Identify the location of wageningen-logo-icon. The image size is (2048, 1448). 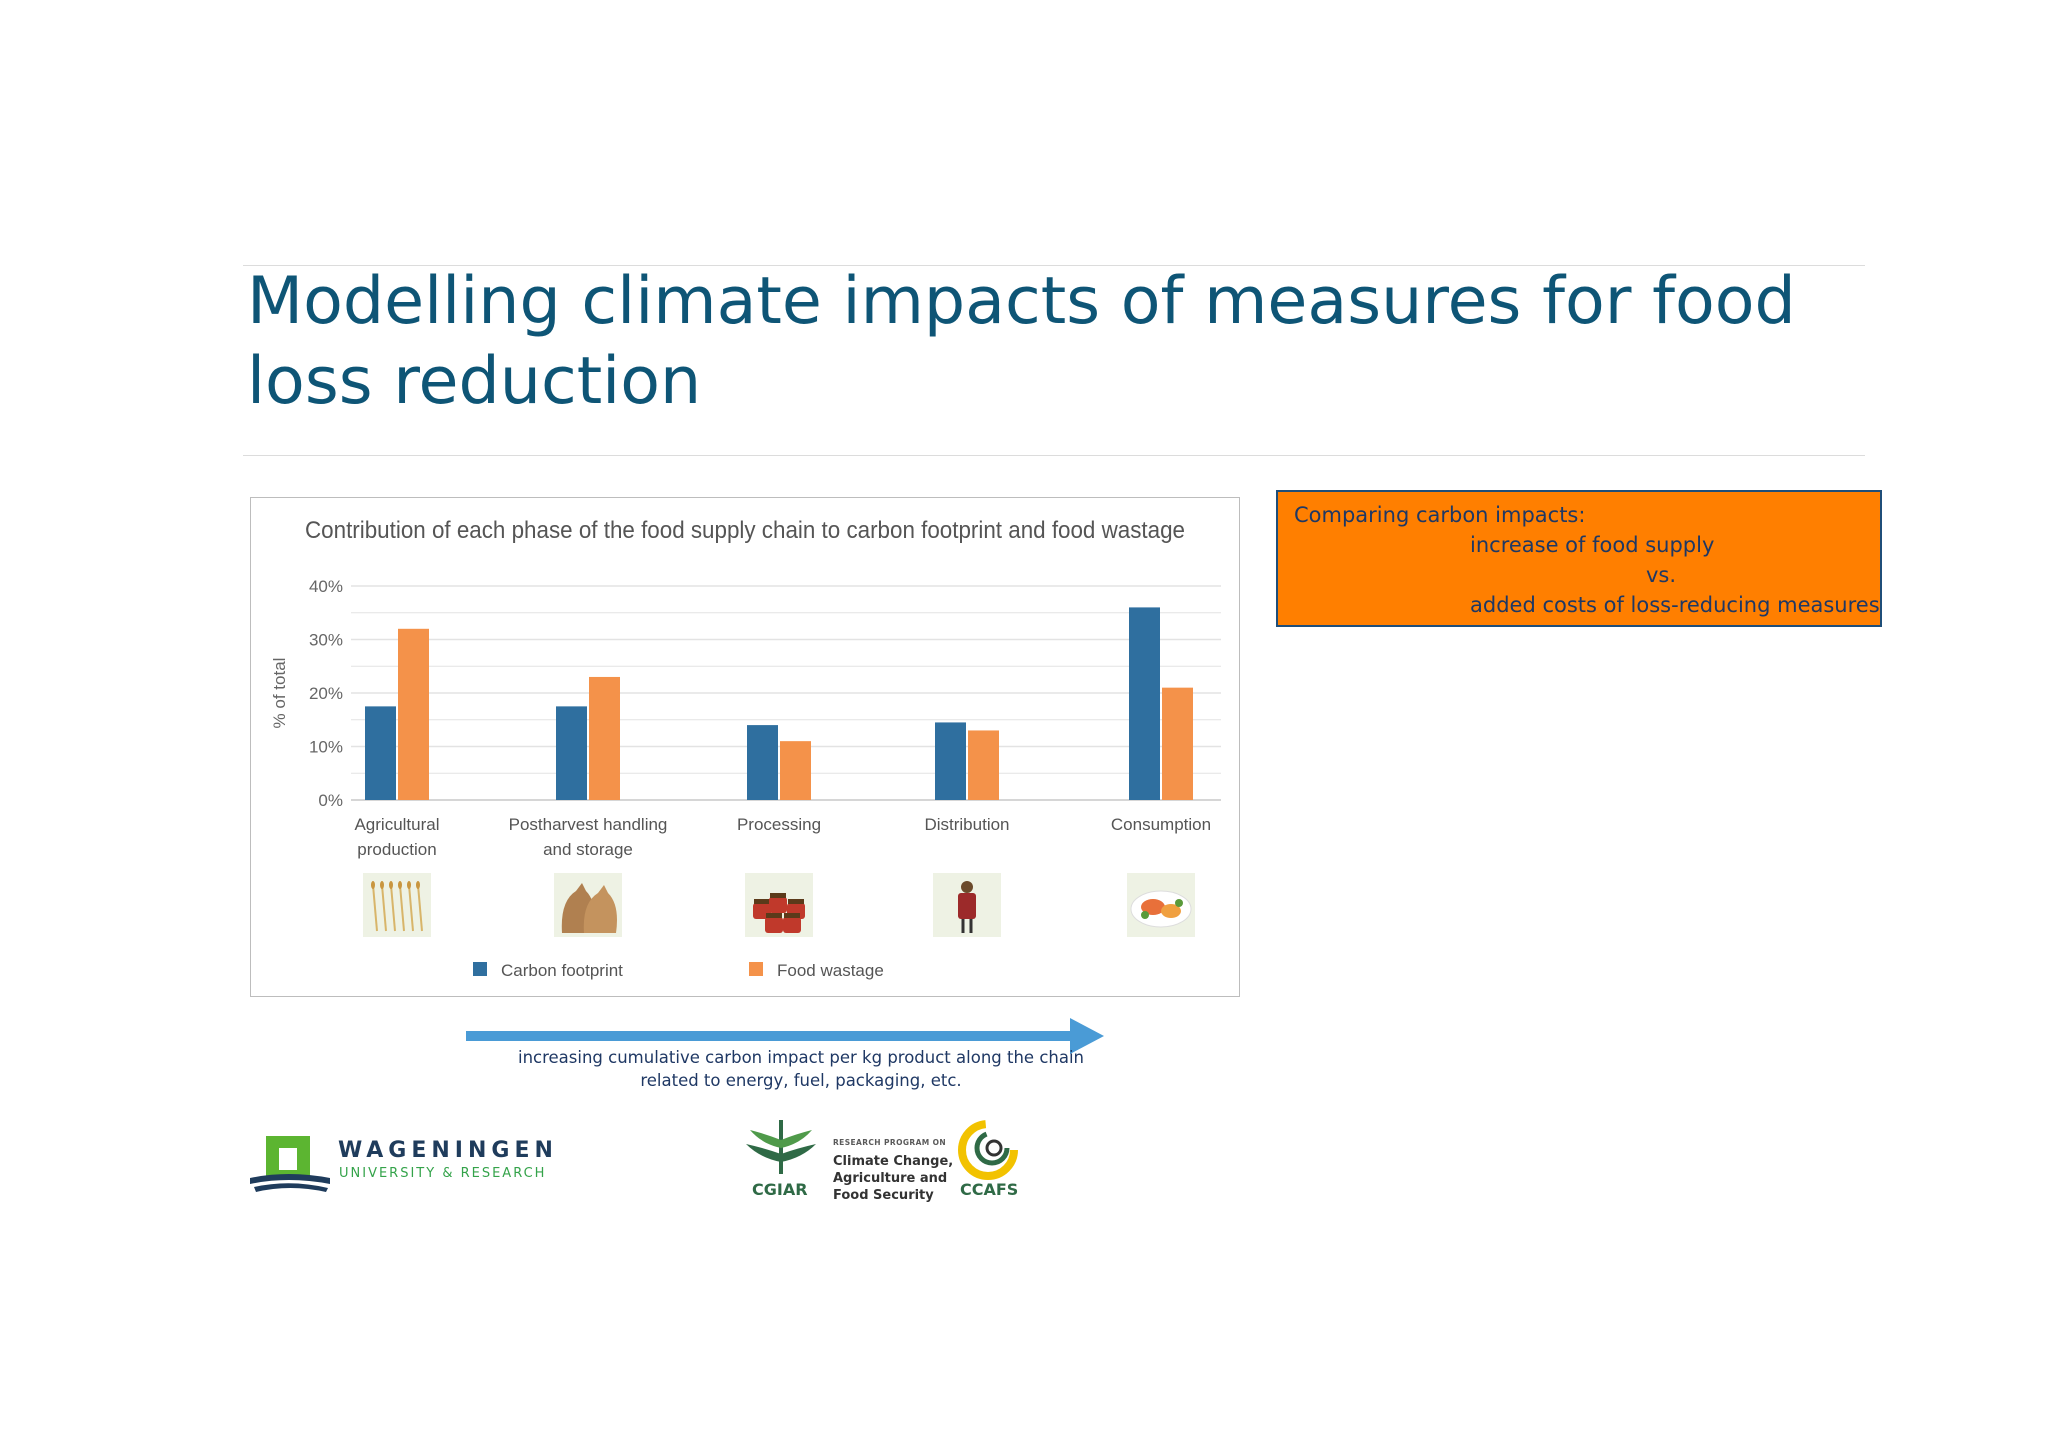
(290, 1164).